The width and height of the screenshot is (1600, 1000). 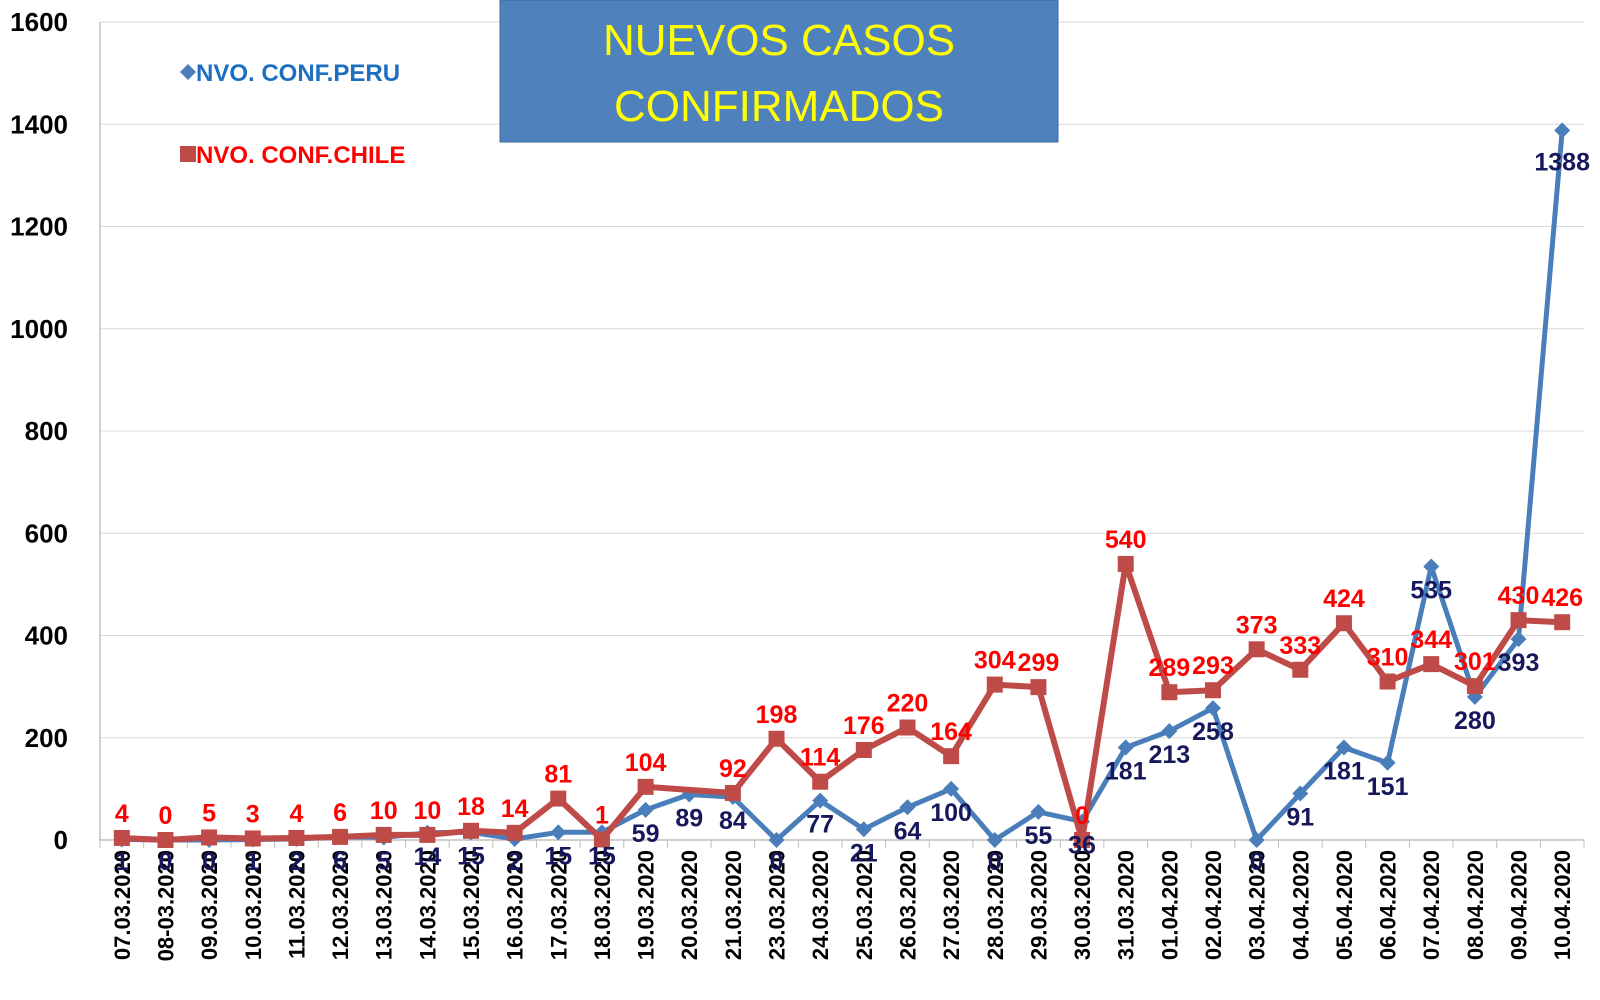 I want to click on chile-data-label: 3, so click(x=253, y=814).